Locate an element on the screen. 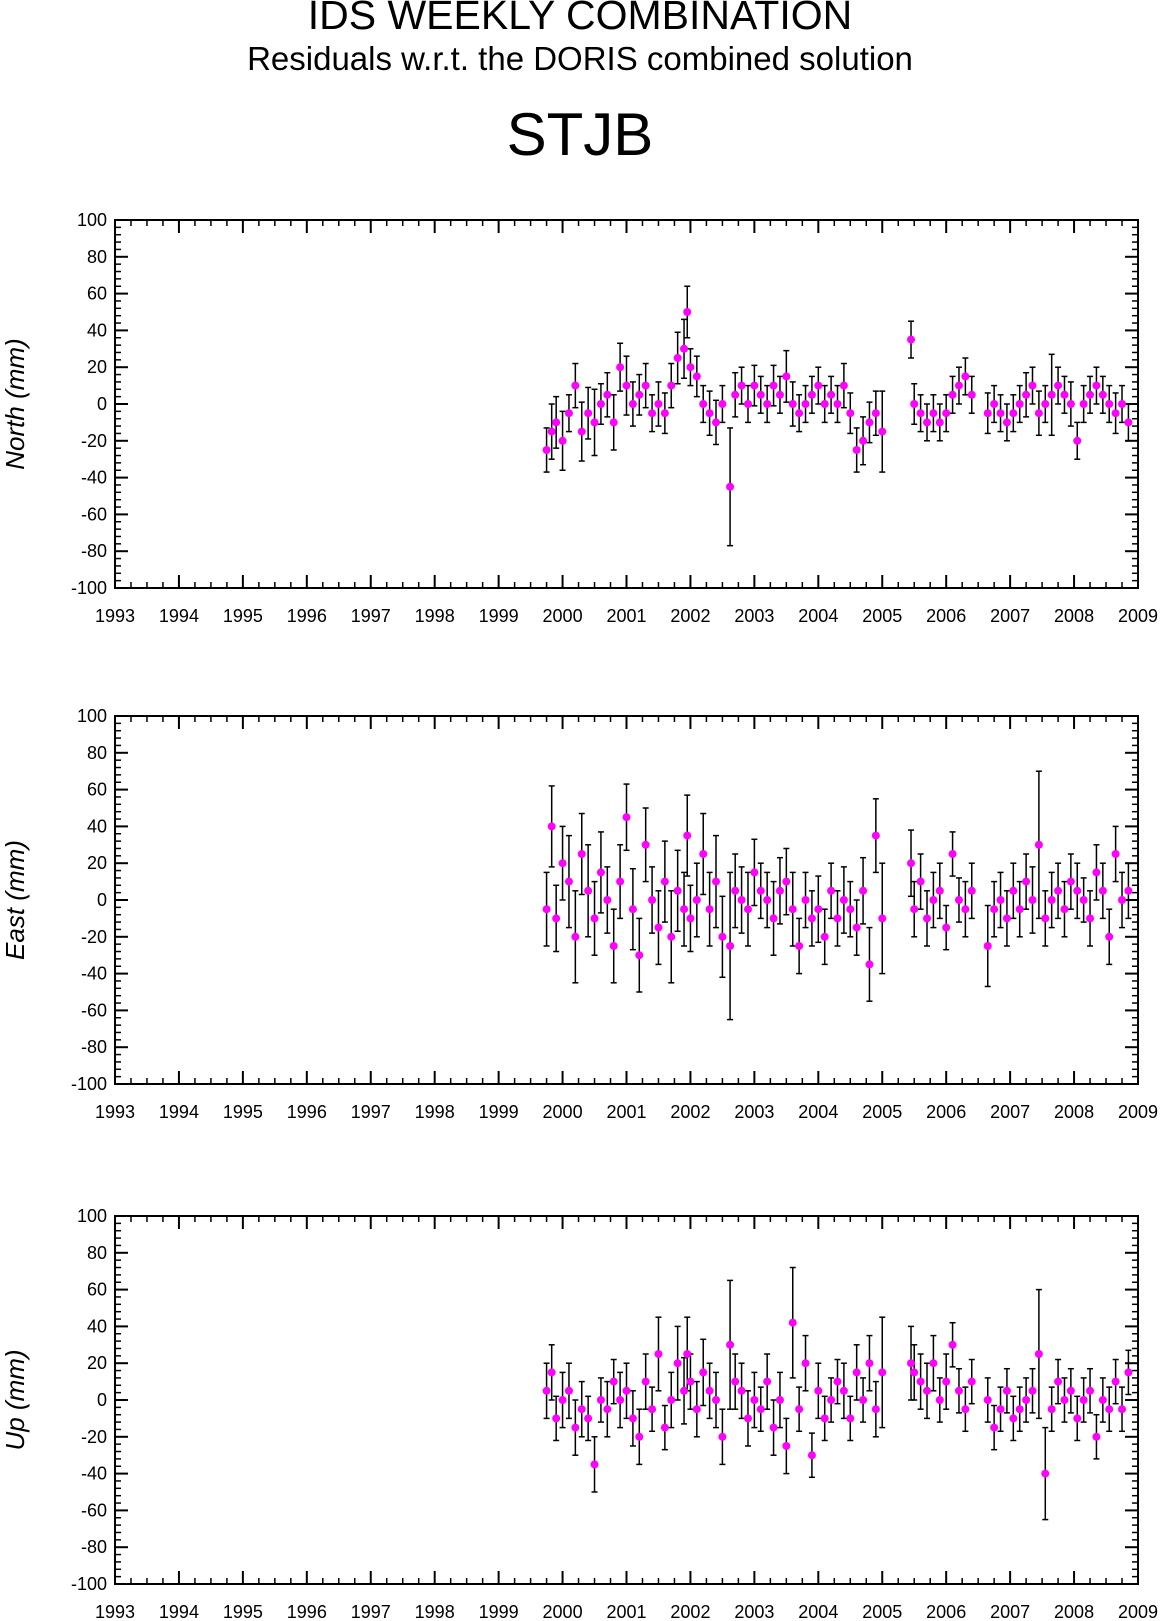  x-tick-label: 2006 is located at coordinates (946, 616).